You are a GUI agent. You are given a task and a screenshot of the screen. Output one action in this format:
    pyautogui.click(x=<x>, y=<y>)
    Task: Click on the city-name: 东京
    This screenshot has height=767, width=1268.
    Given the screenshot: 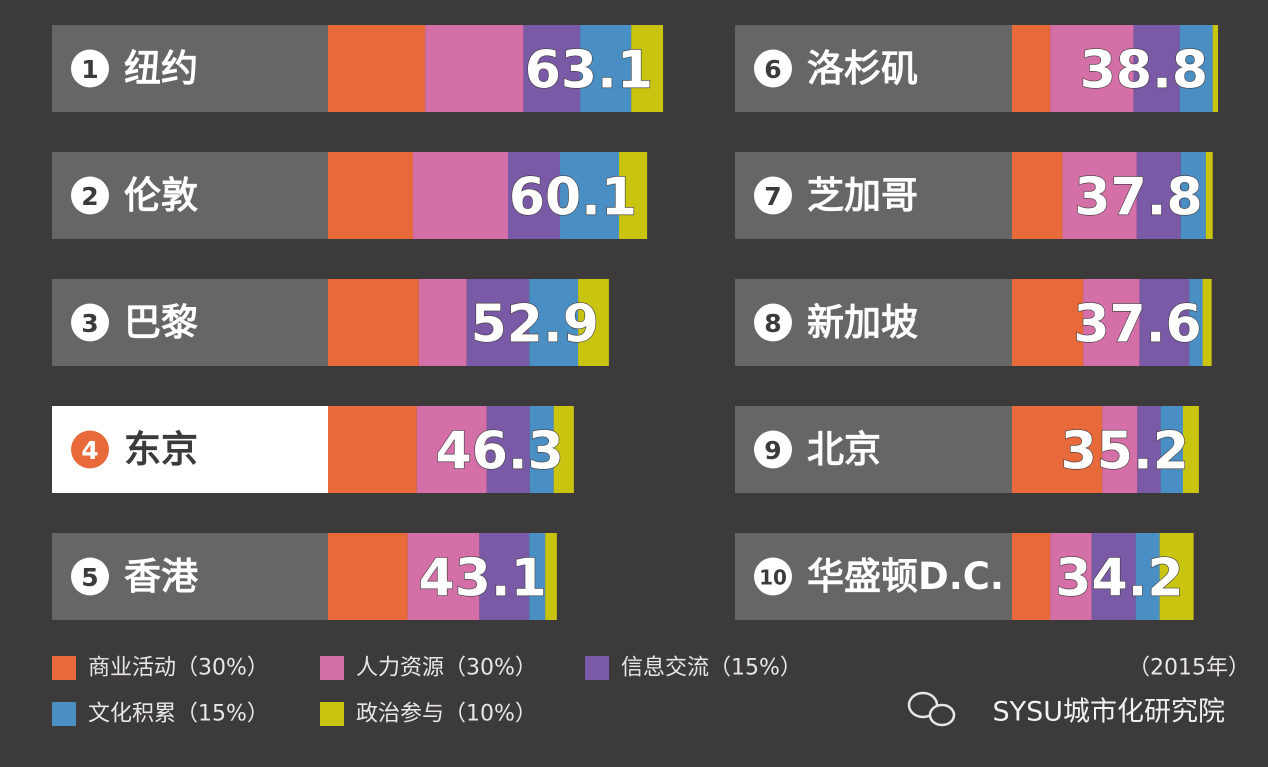 What is the action you would take?
    pyautogui.click(x=161, y=449)
    